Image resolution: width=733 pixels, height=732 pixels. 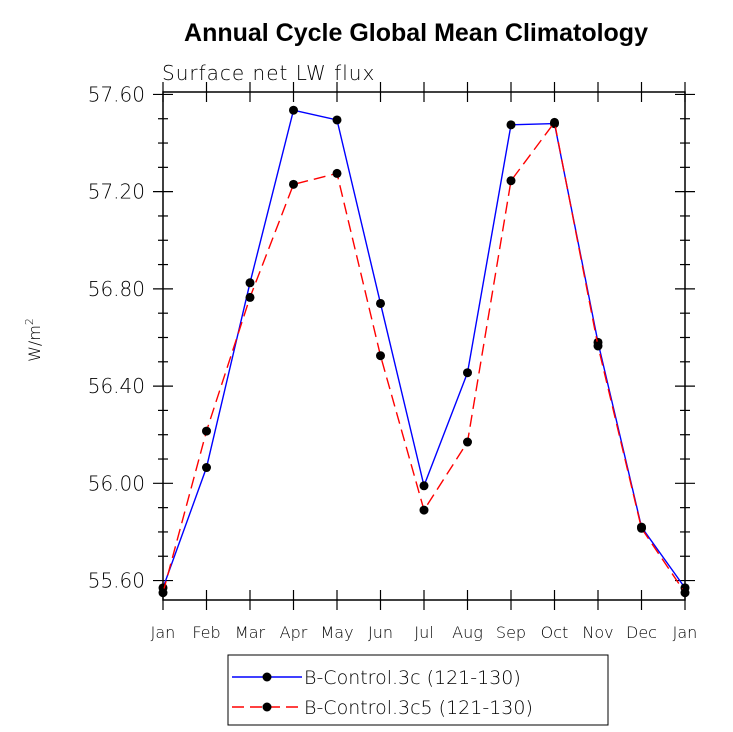 I want to click on y-tick-label: 57.20, so click(x=116, y=192).